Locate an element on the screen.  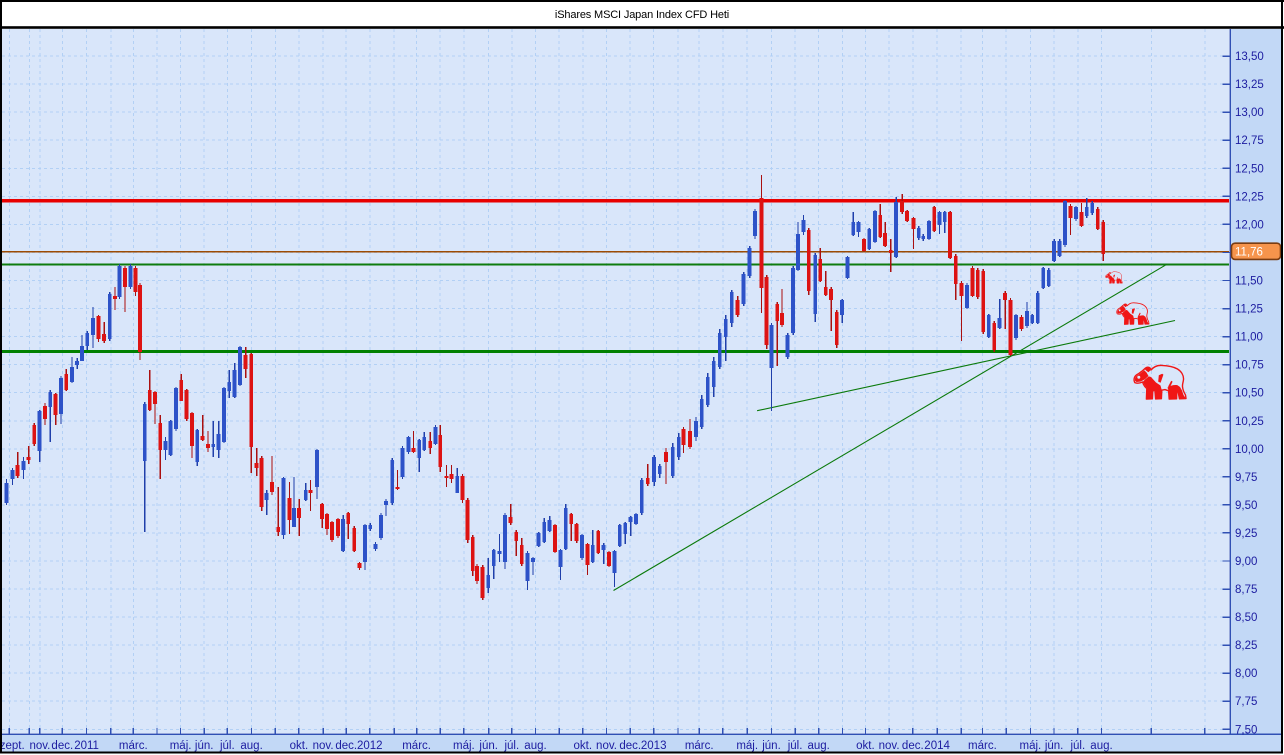
svg-text: 9,75 is located at coordinates (1246, 478).